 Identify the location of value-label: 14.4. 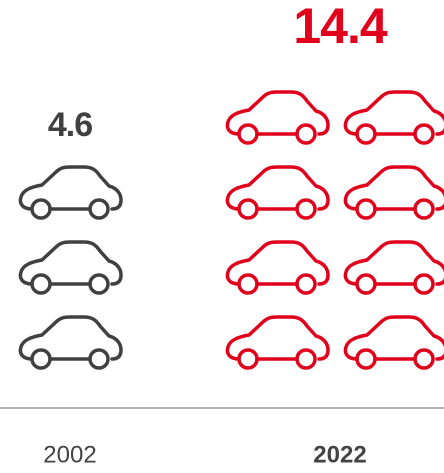
(340, 27).